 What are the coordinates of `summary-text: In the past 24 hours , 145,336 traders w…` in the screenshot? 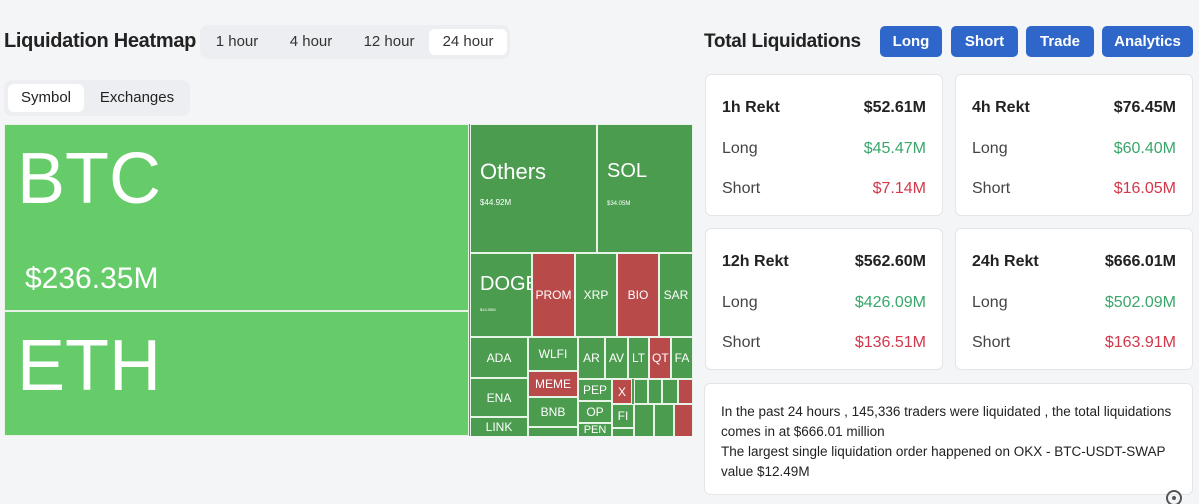 It's located at (946, 421).